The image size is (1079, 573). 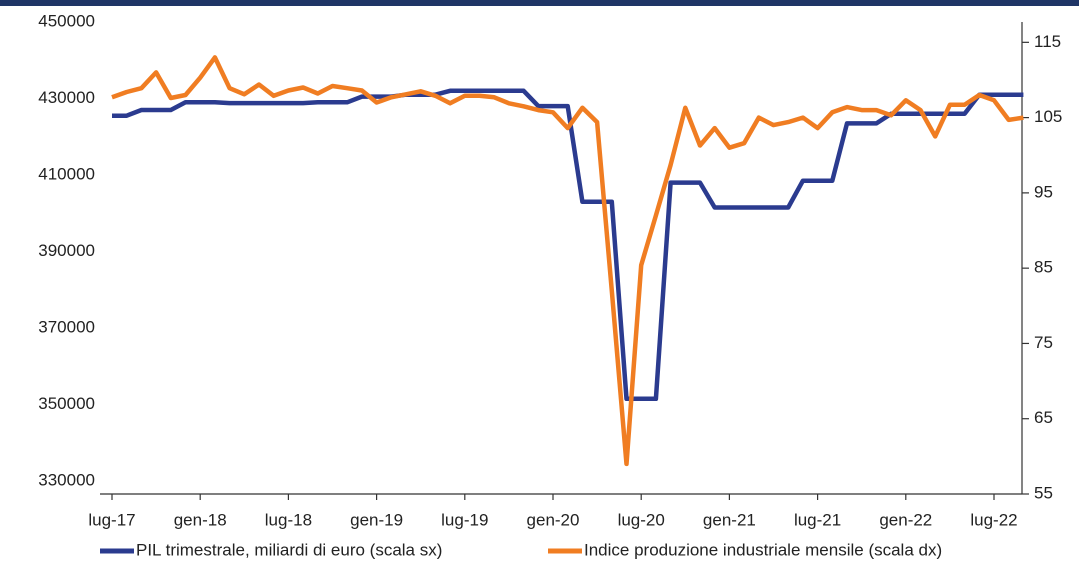 What do you see at coordinates (729, 519) in the screenshot?
I see `x-tick-label: gen-21` at bounding box center [729, 519].